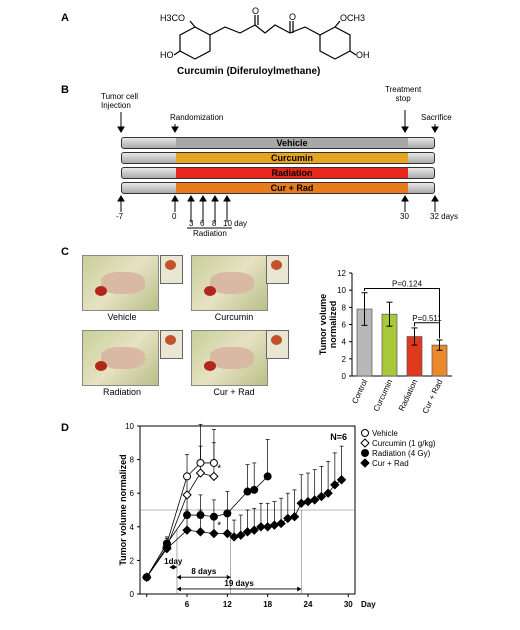  Describe the element at coordinates (427, 318) in the screenshot. I see `p-value-2: P=0.511` at that location.